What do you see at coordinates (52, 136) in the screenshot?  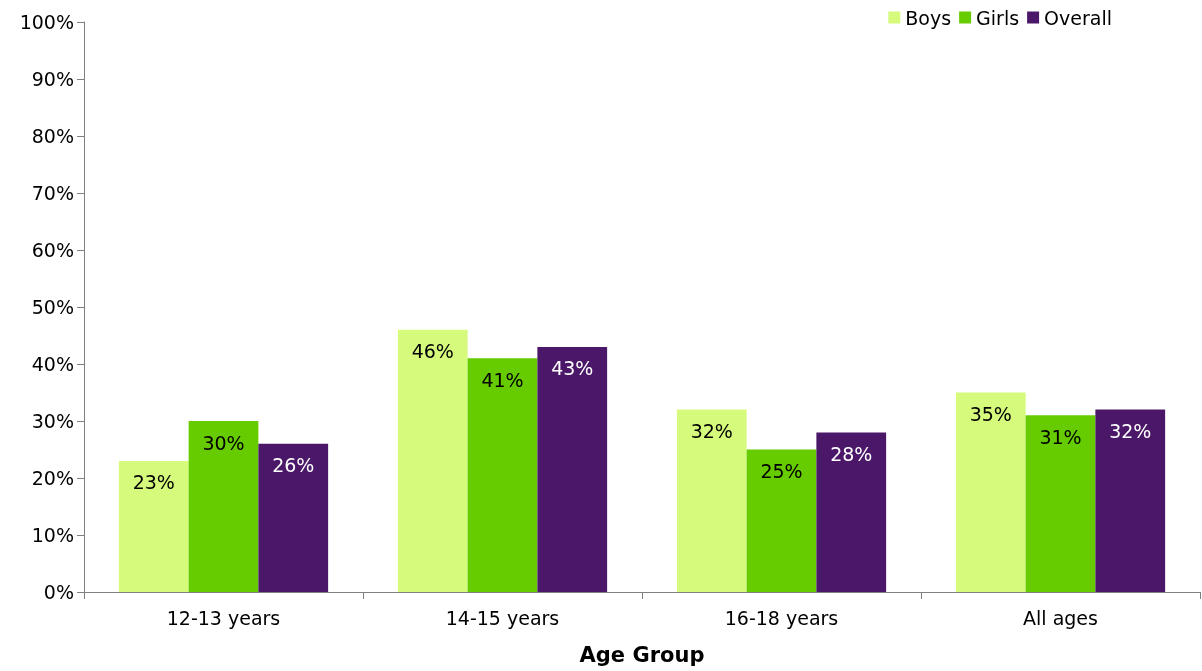 I see `y-tick-label: 80%` at bounding box center [52, 136].